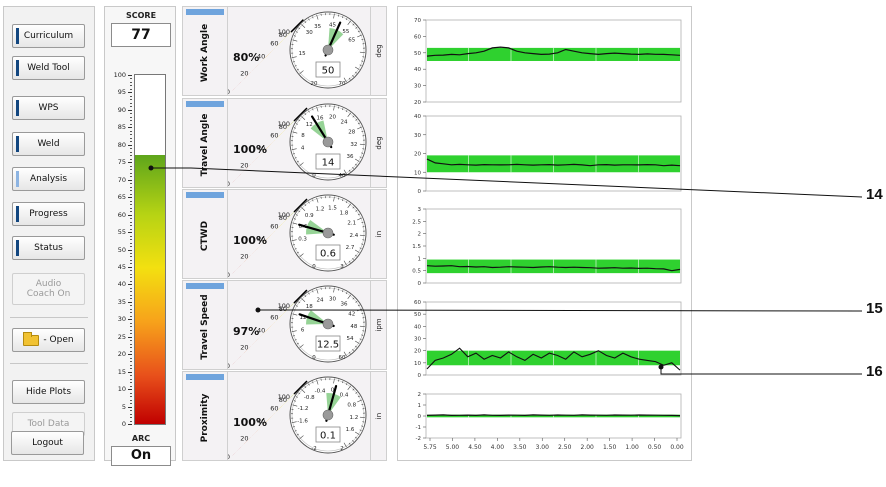 This screenshot has width=886, height=487. I want to click on curriculum-label: Curriculum, so click(48, 36).